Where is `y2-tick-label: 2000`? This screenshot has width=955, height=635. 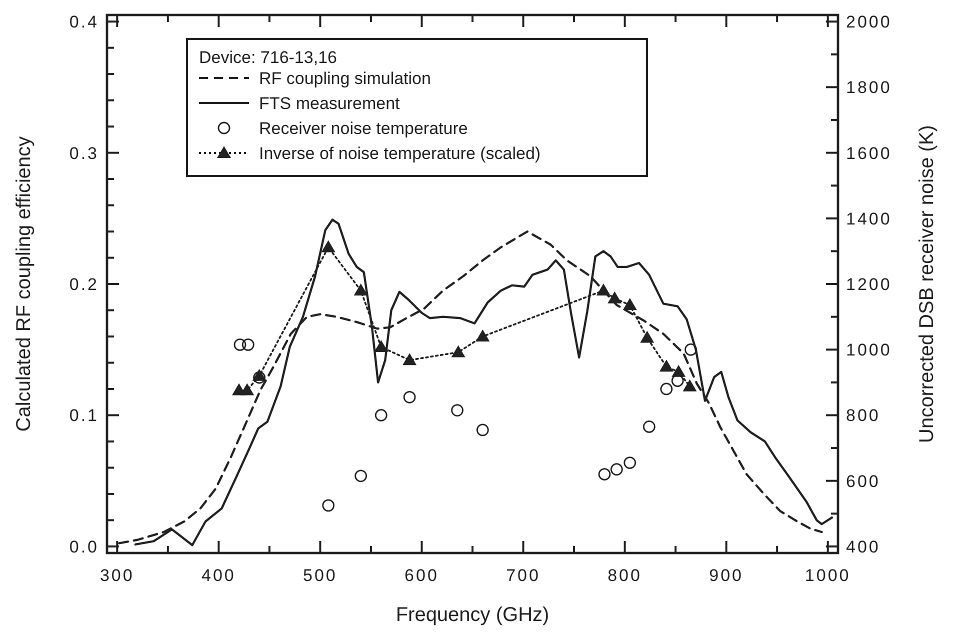 y2-tick-label: 2000 is located at coordinates (869, 22).